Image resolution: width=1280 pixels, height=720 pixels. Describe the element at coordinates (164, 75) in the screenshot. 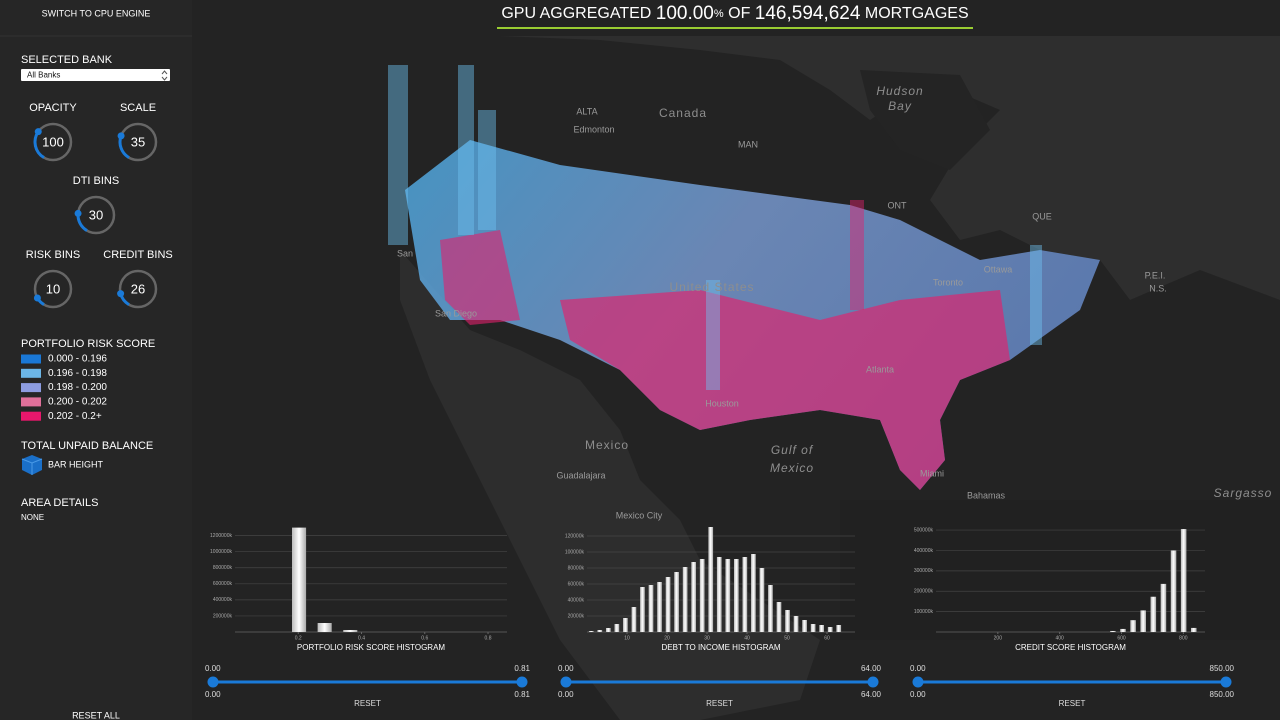

I see `select-arrow` at that location.